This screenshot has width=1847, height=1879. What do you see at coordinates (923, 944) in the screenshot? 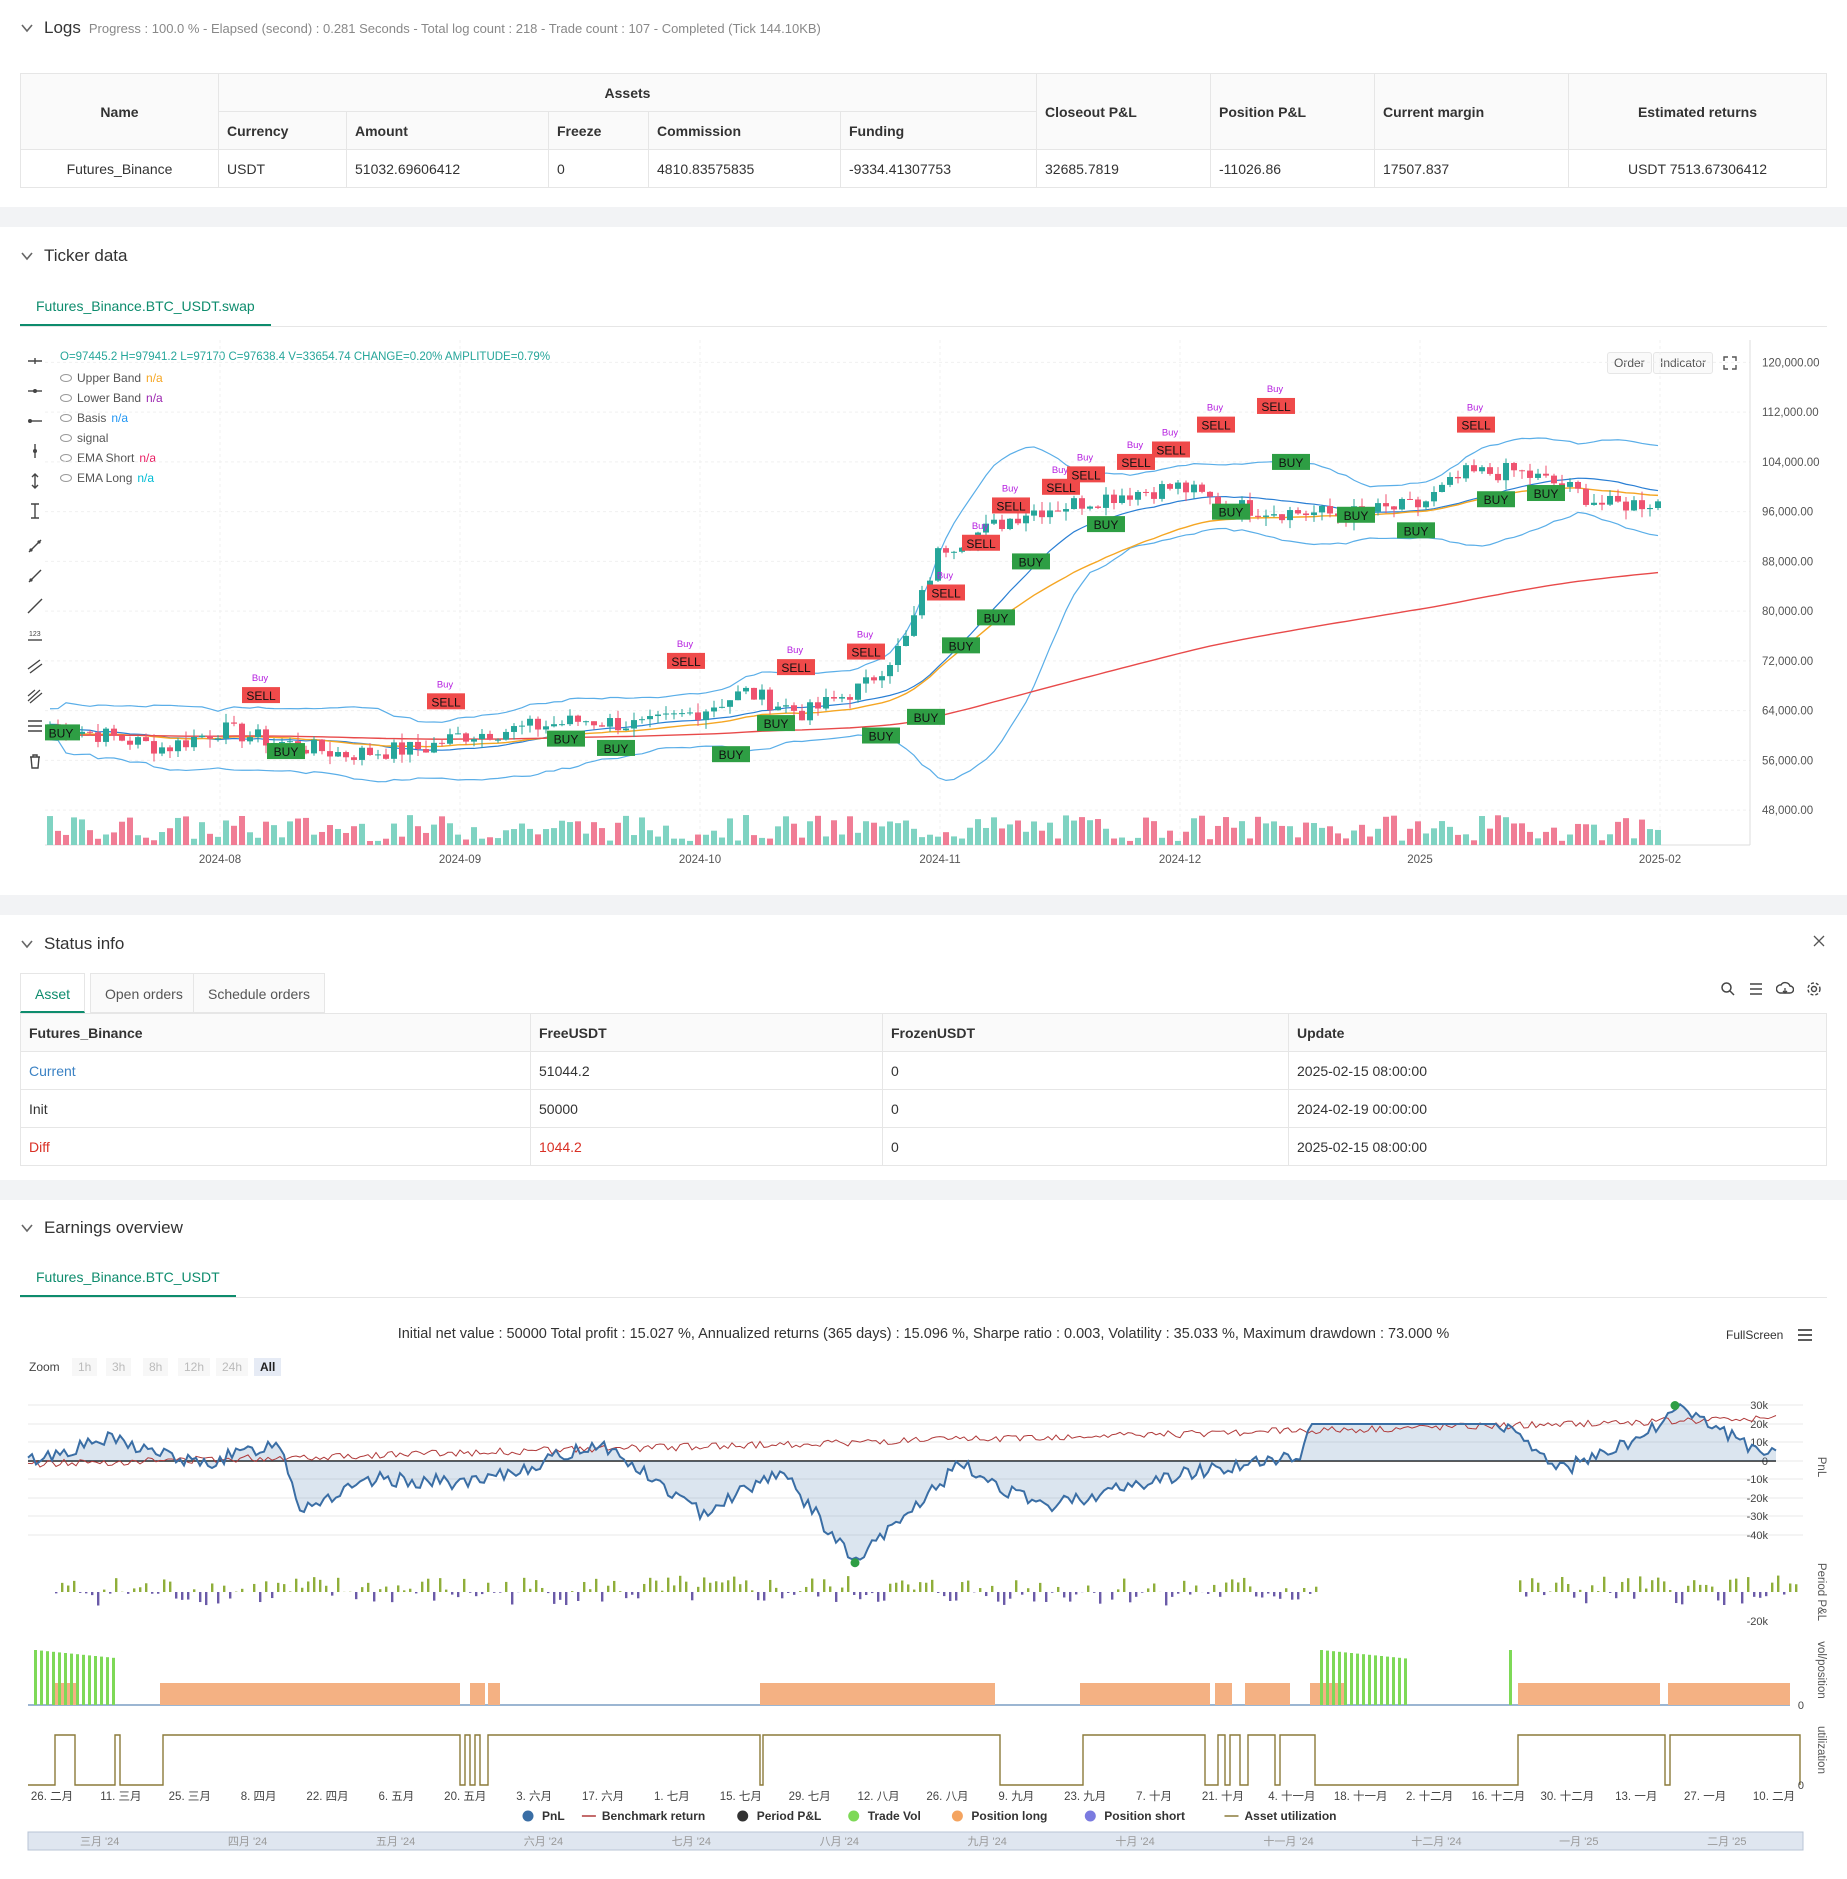
I see `status-header: Status info` at bounding box center [923, 944].